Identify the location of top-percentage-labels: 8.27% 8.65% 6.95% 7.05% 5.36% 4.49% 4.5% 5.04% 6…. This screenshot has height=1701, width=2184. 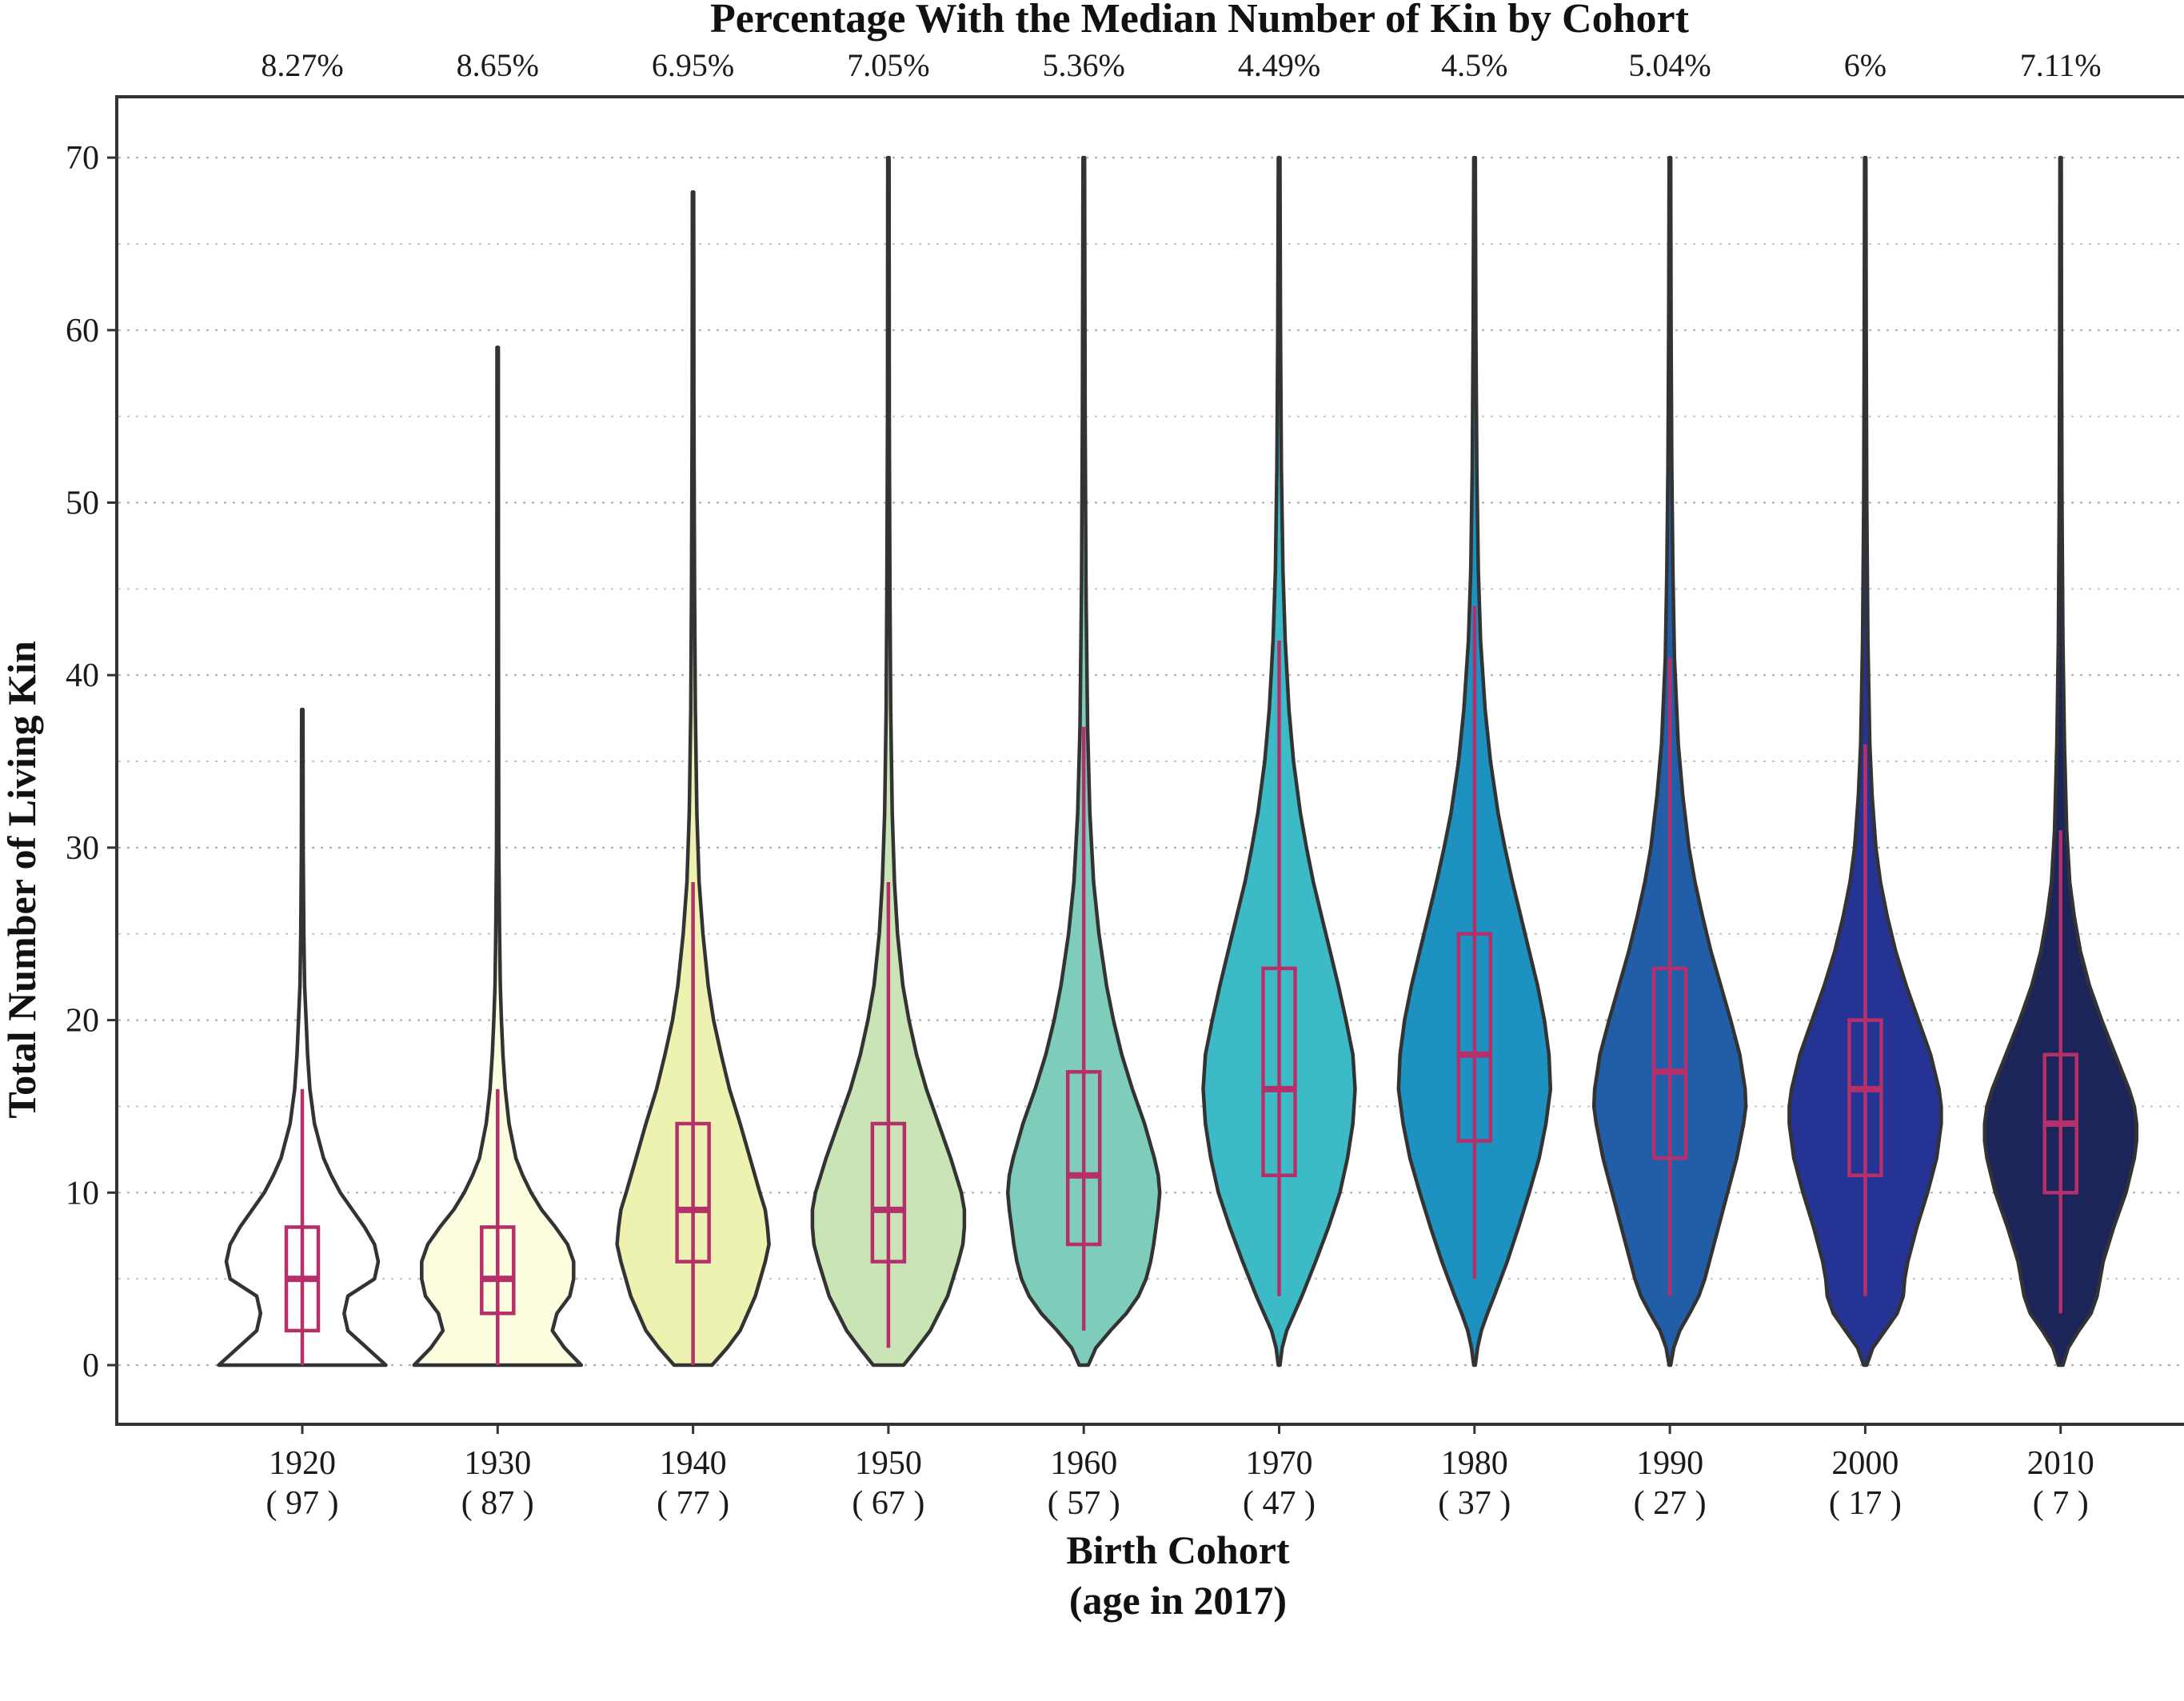
(1181, 65).